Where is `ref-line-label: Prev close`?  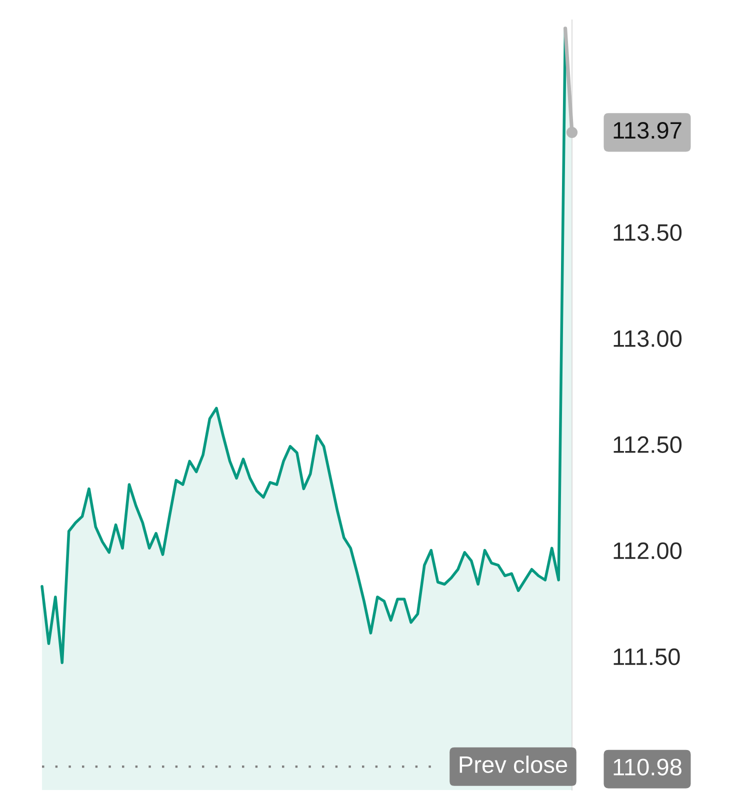 ref-line-label: Prev close is located at coordinates (514, 765).